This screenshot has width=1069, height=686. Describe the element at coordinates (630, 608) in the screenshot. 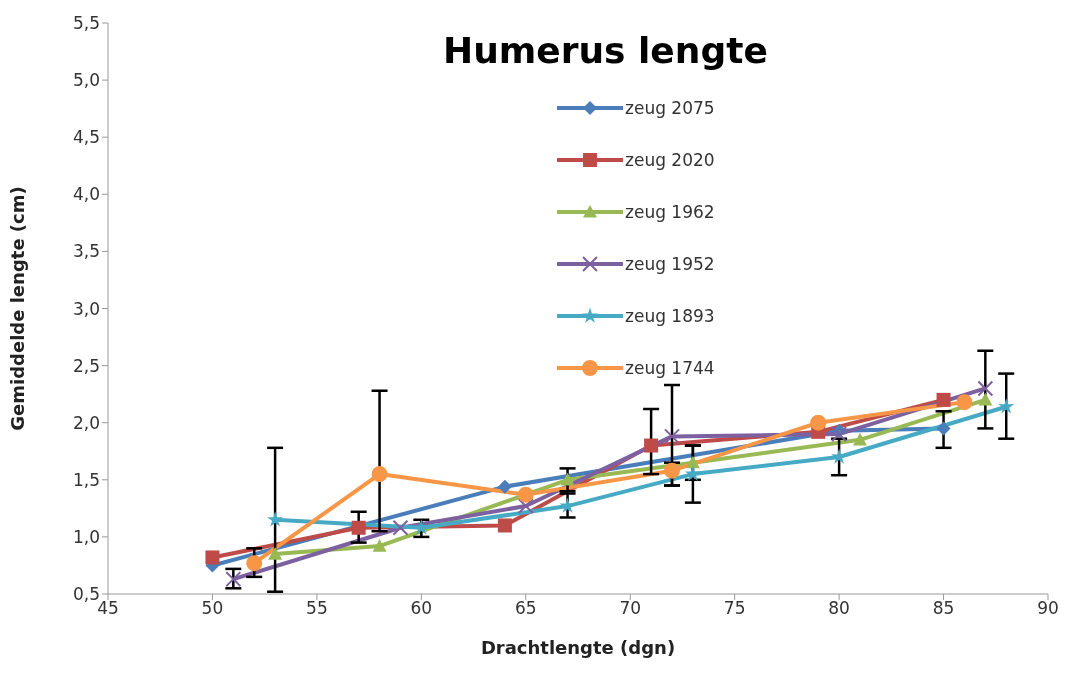

I see `x-tick-label: 70` at that location.